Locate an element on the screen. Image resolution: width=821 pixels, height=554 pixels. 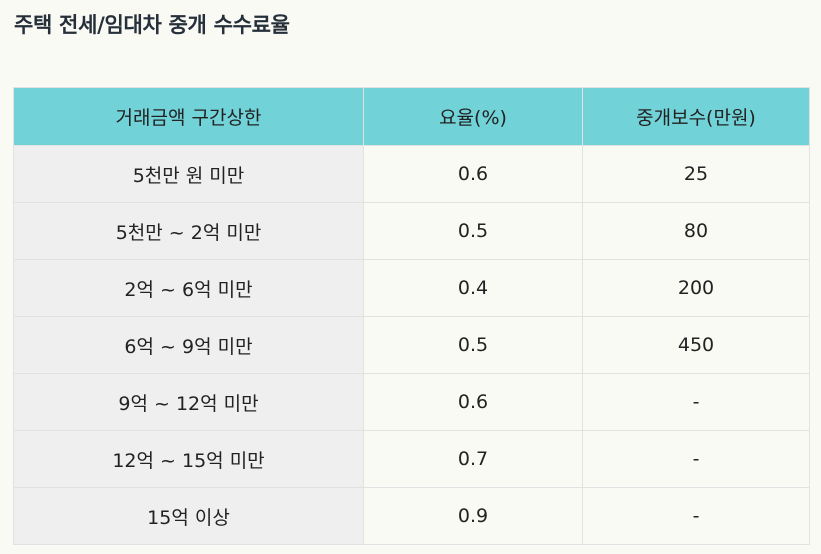
table-row: 6억 ~ 9억 미만 0.5 450 is located at coordinates (411, 345).